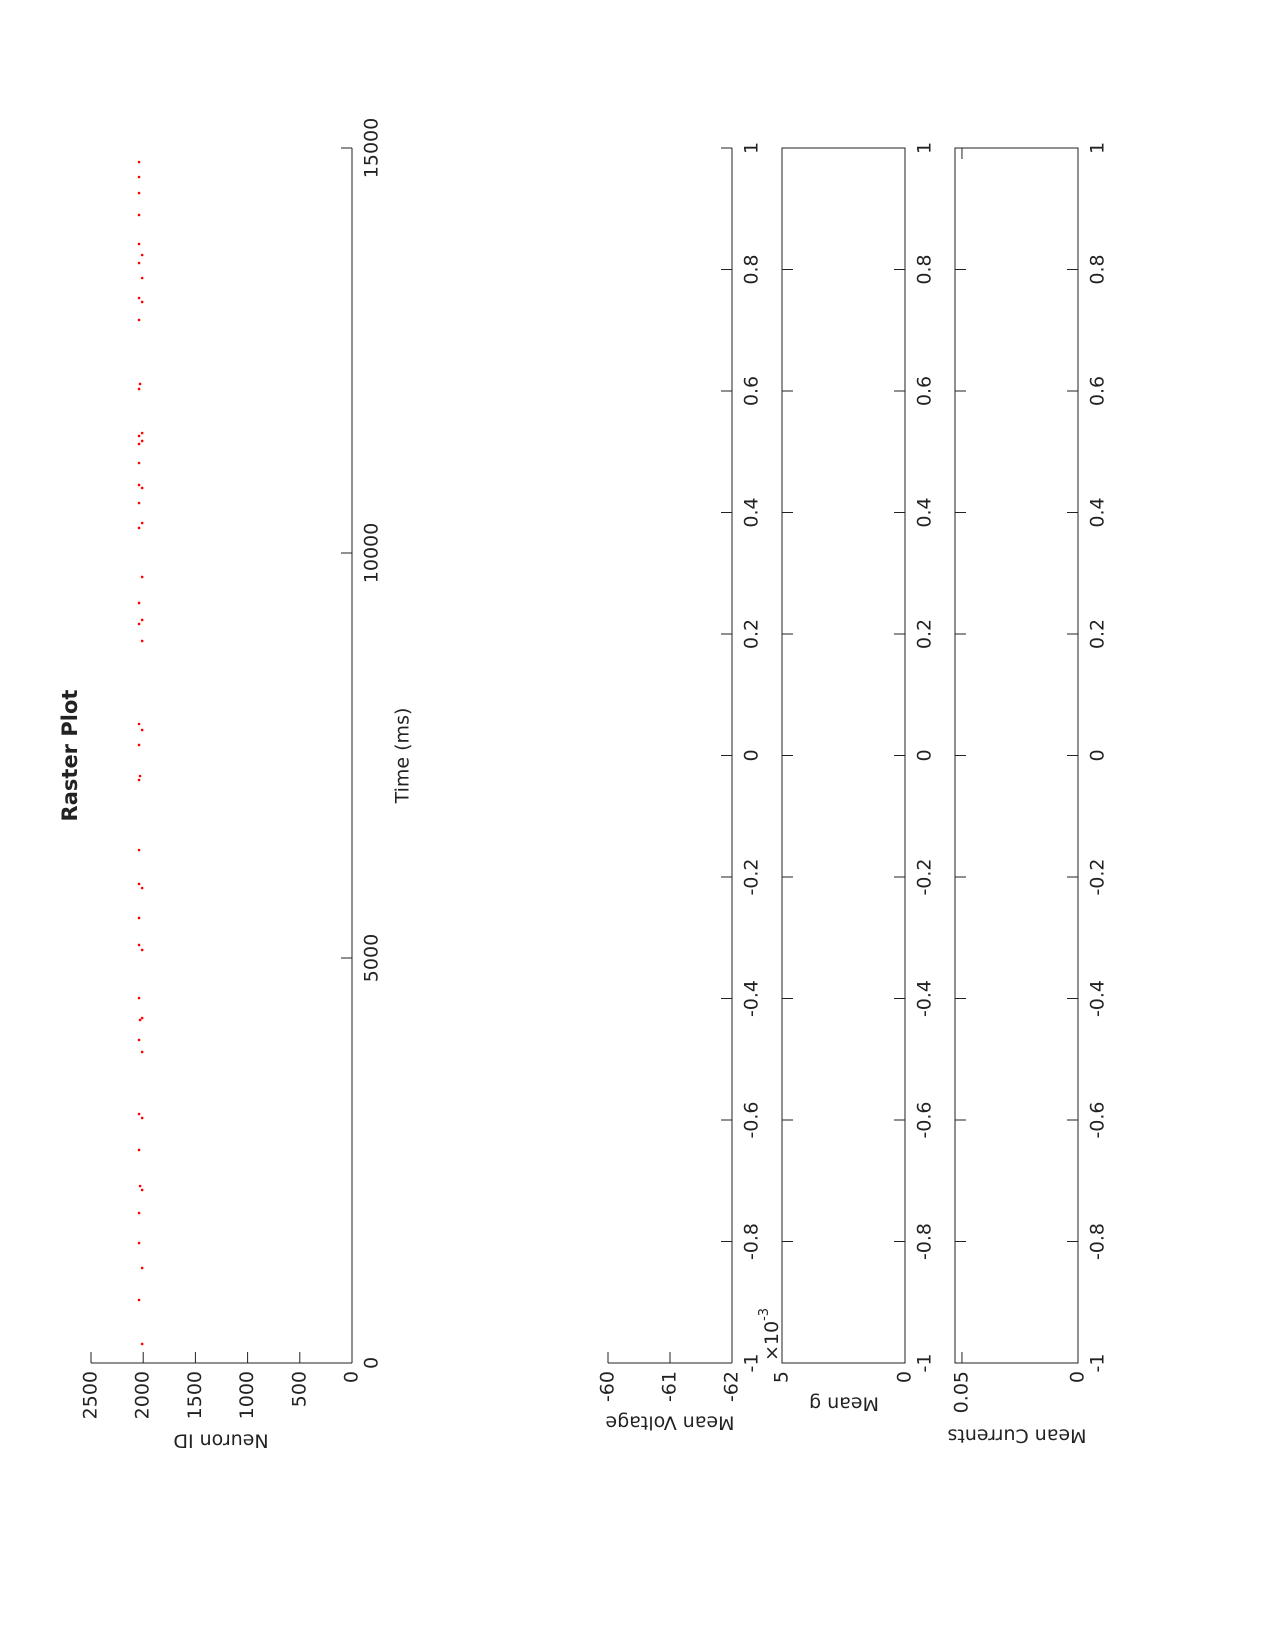  What do you see at coordinates (608, 1386) in the screenshot?
I see `y-tick-label: -60` at bounding box center [608, 1386].